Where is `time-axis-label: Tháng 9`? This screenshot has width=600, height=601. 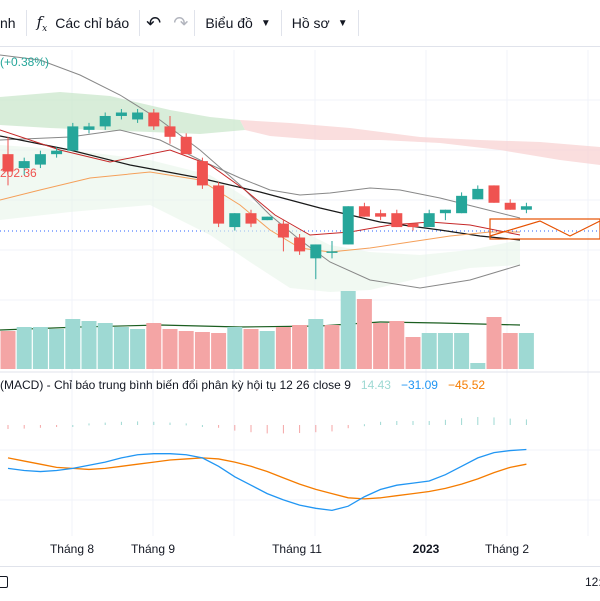
time-axis-label: Tháng 9 is located at coordinates (153, 549).